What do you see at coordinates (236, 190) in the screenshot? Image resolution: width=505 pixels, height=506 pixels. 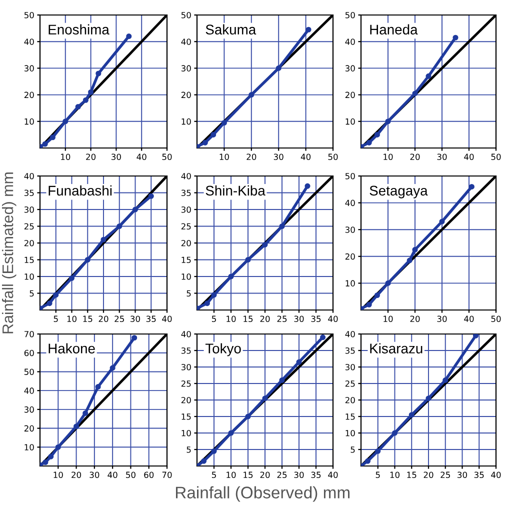 I see `text: Shin-Kiba` at bounding box center [236, 190].